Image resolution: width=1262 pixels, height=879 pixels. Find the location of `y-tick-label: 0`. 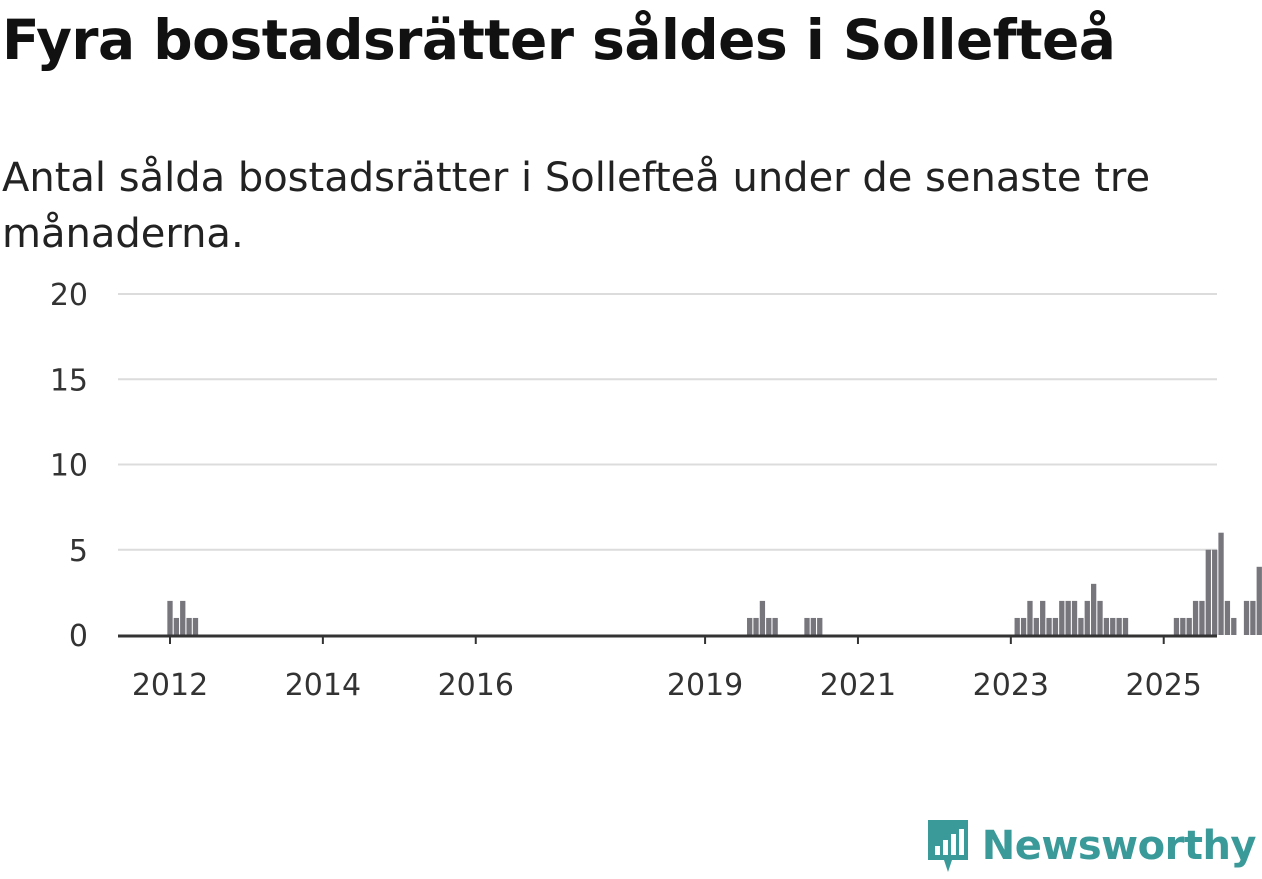

y-tick-label: 0 is located at coordinates (78, 636).